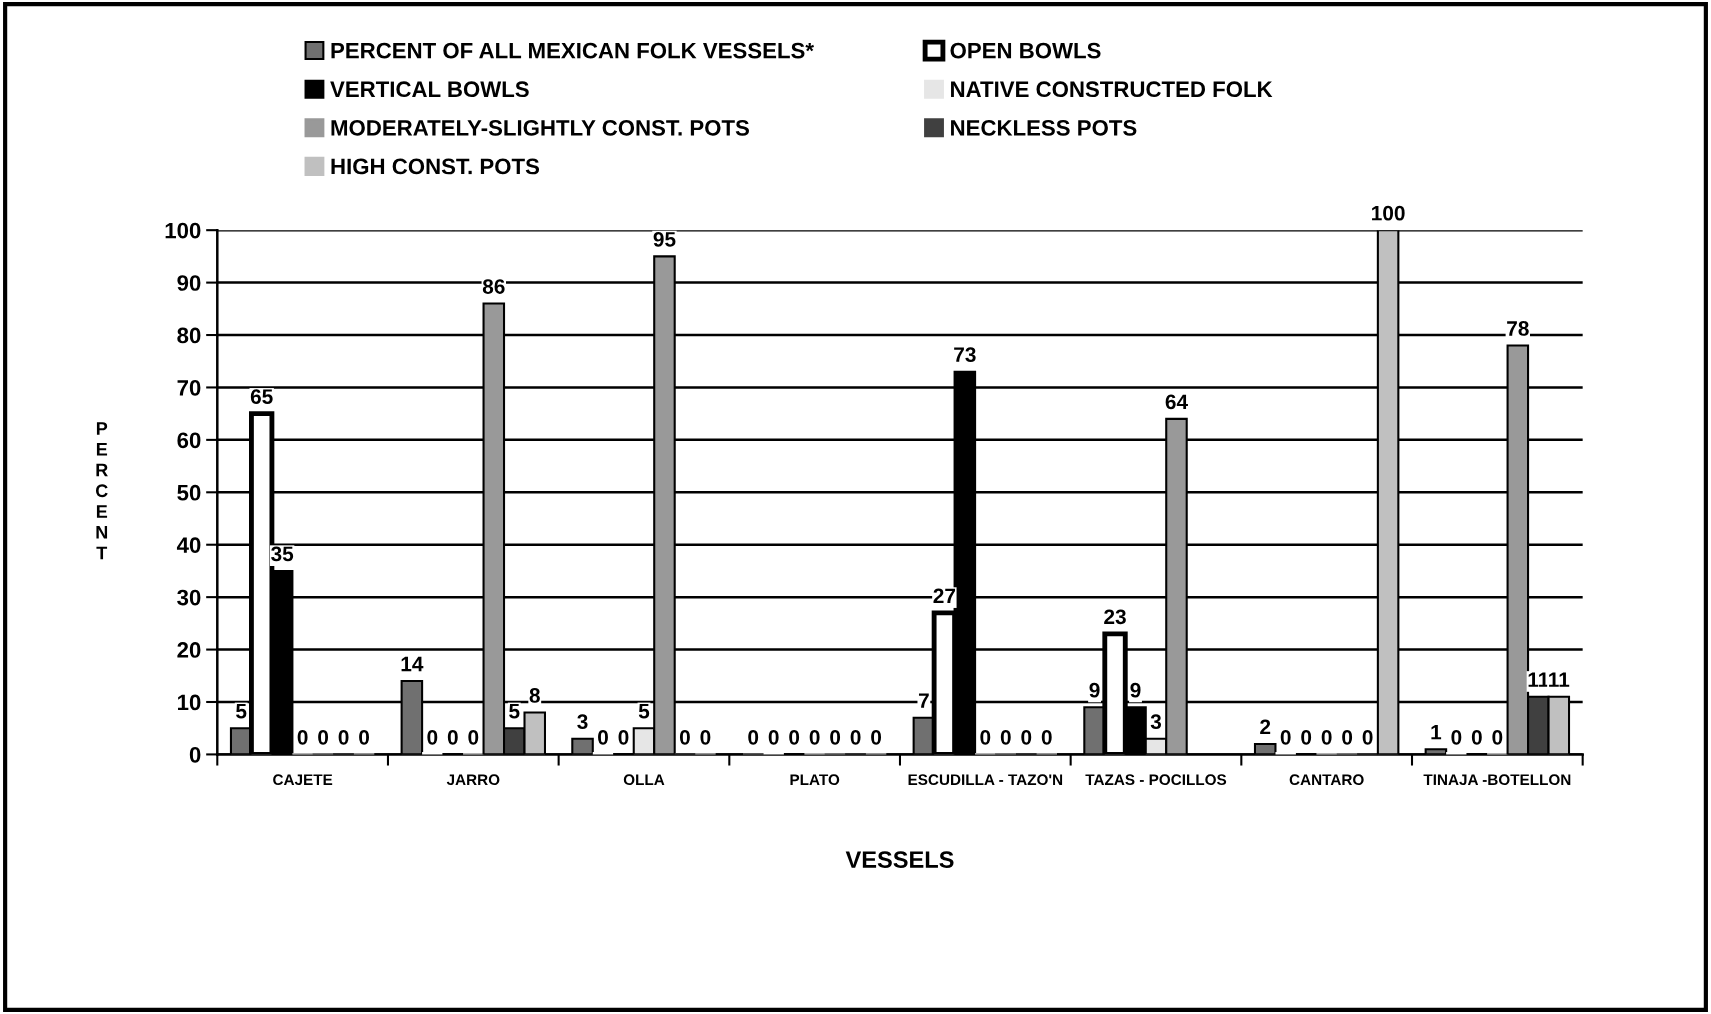  Describe the element at coordinates (965, 355) in the screenshot. I see `data-label: 73` at that location.